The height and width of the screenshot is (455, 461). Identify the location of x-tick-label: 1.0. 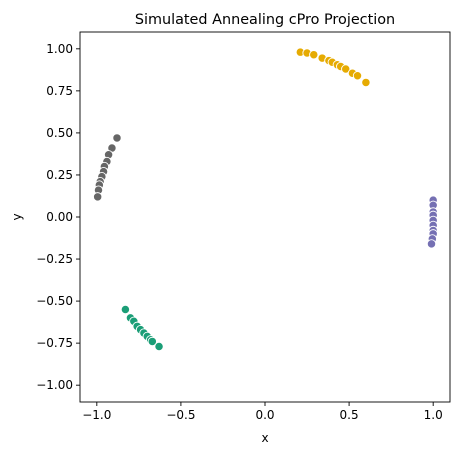
(433, 415).